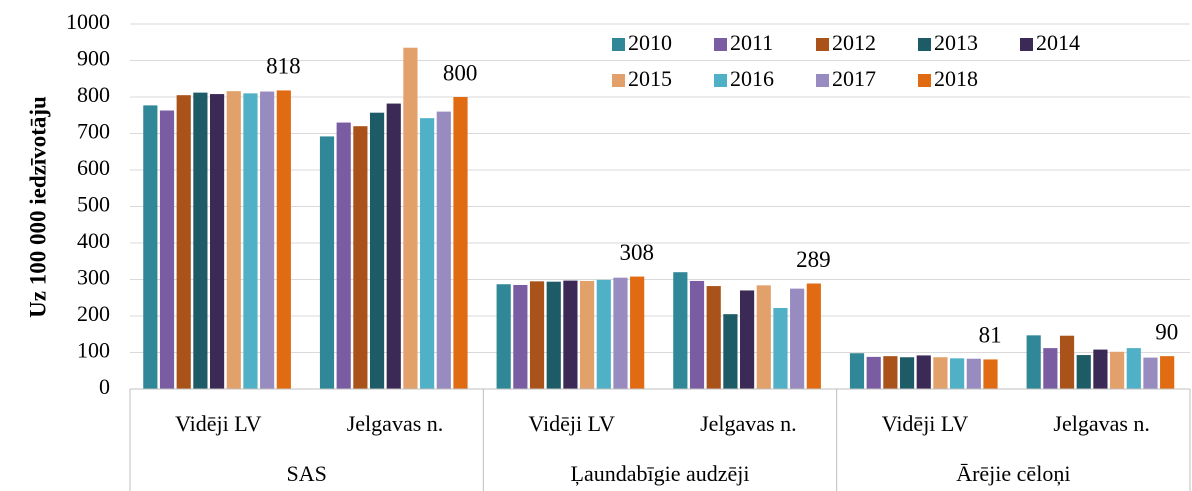 The width and height of the screenshot is (1192, 491). What do you see at coordinates (660, 473) in the screenshot?
I see `group-label: Ļaundabīgie audzēji` at bounding box center [660, 473].